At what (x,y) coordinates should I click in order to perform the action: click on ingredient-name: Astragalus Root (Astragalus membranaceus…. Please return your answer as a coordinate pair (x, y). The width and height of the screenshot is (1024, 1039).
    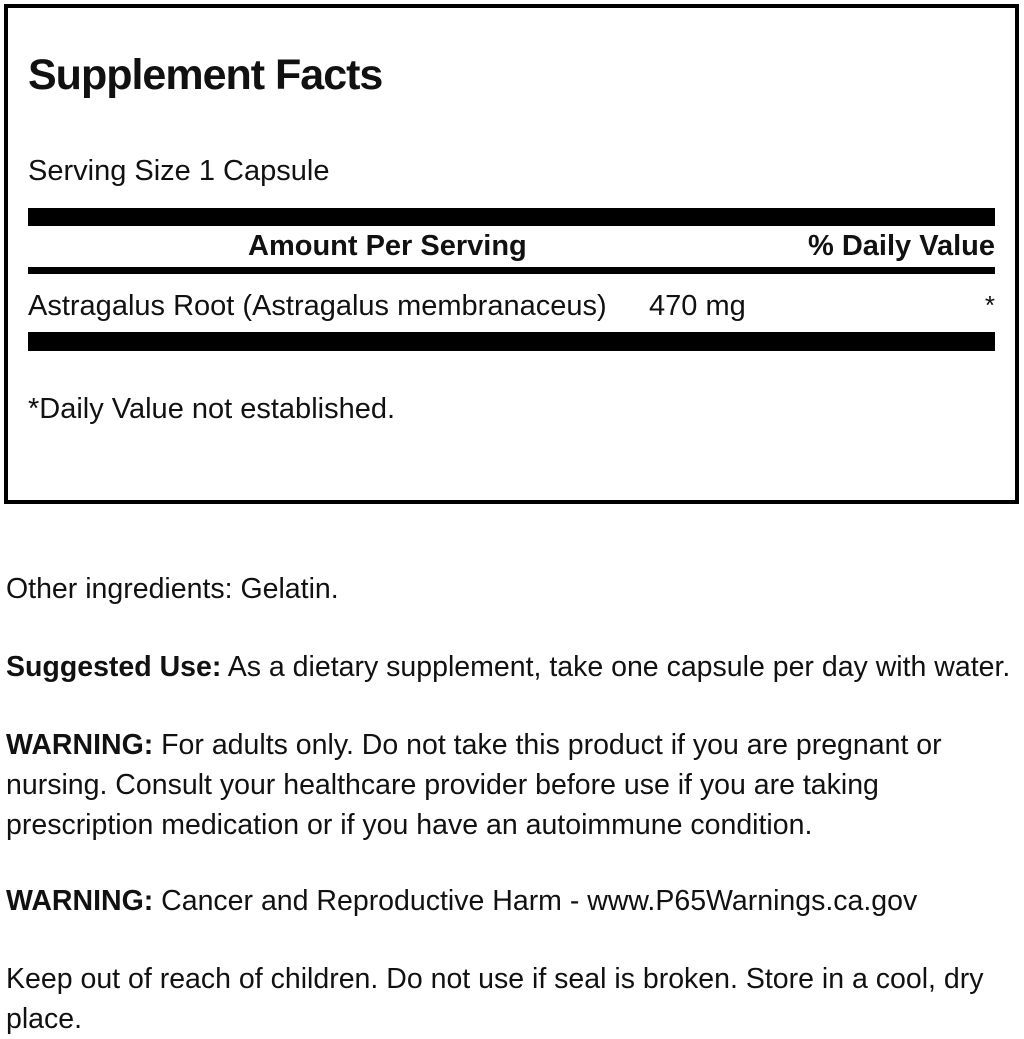
    Looking at the image, I should click on (317, 306).